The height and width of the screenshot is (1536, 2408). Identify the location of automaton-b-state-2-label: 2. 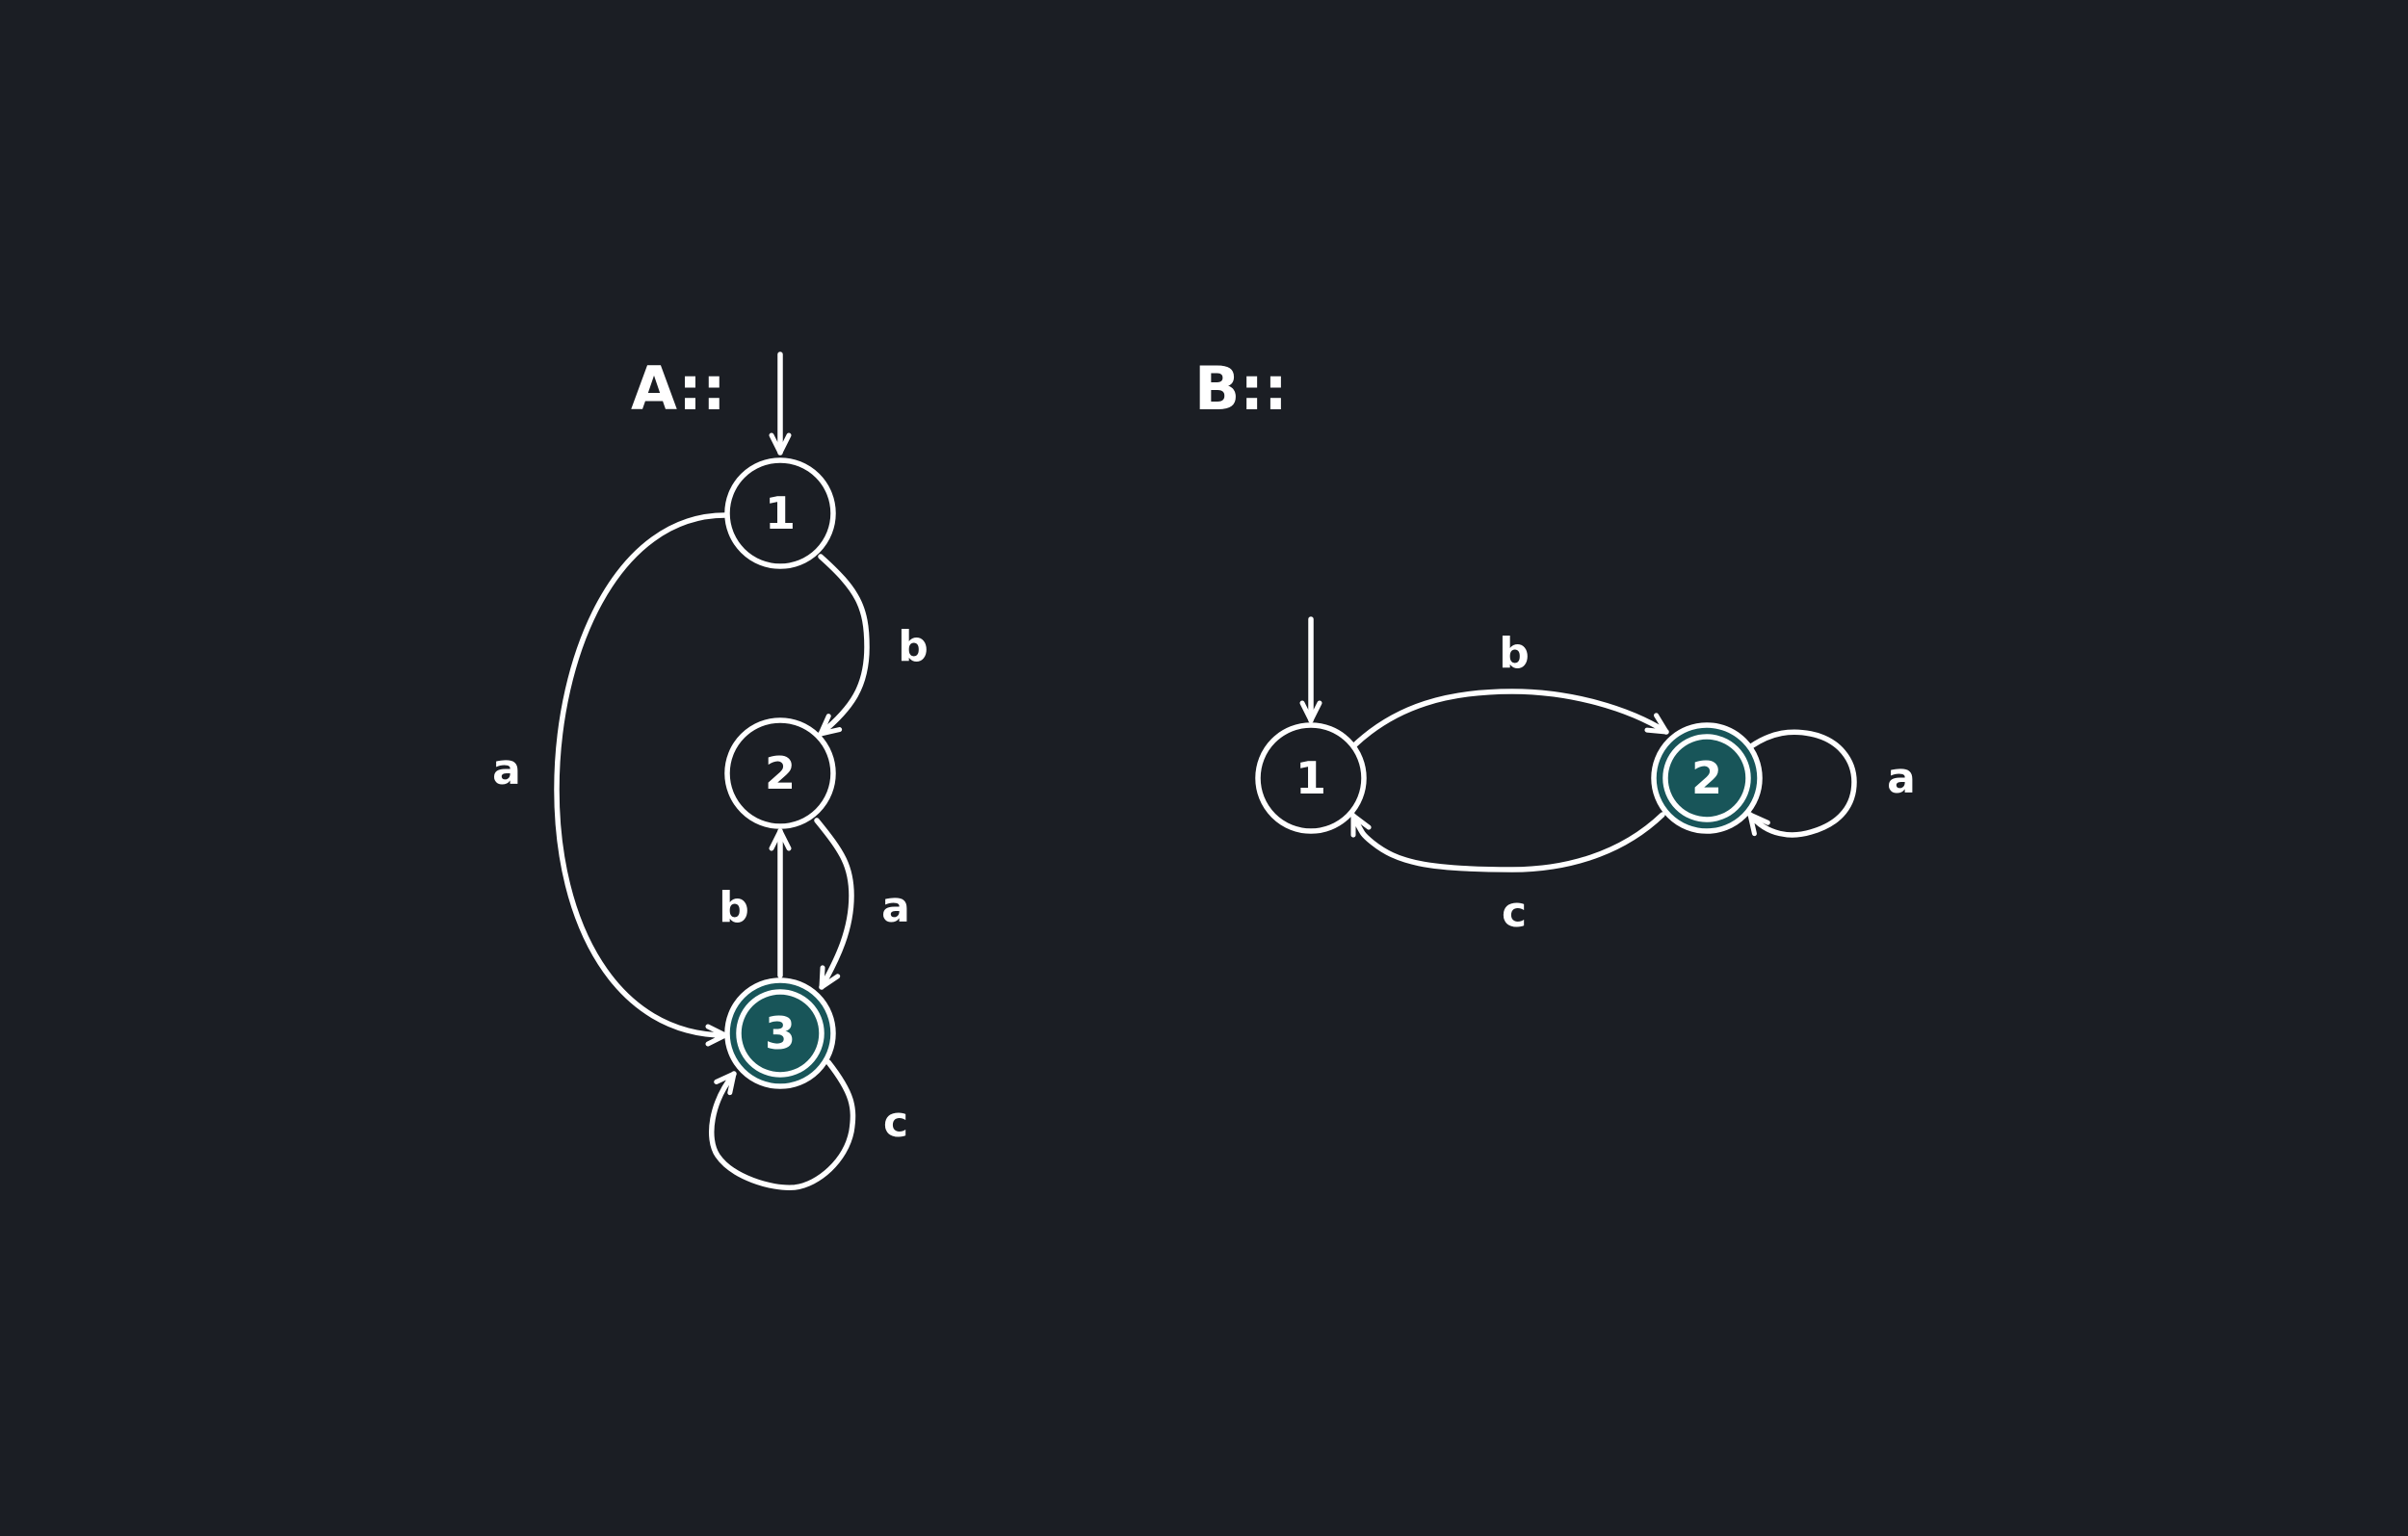
(1706, 778).